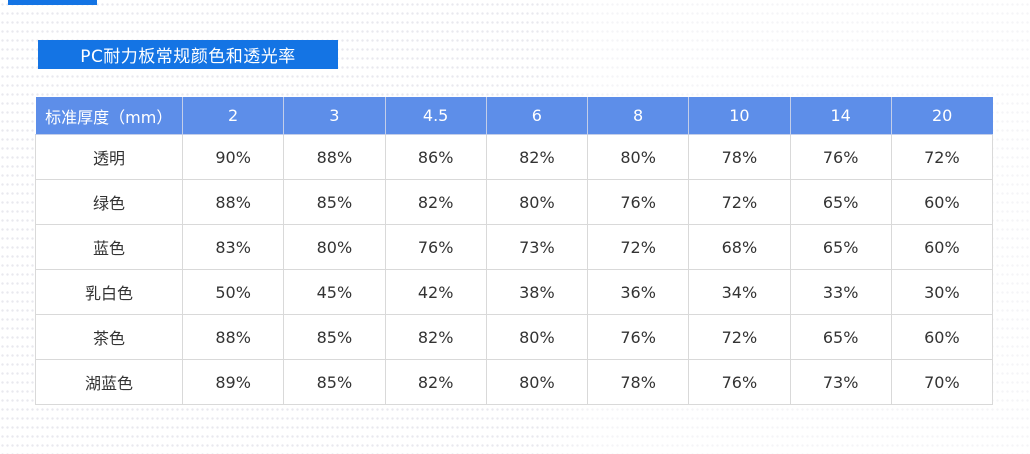 The height and width of the screenshot is (454, 1030). Describe the element at coordinates (435, 116) in the screenshot. I see `header-col-4_5: 4.5` at that location.